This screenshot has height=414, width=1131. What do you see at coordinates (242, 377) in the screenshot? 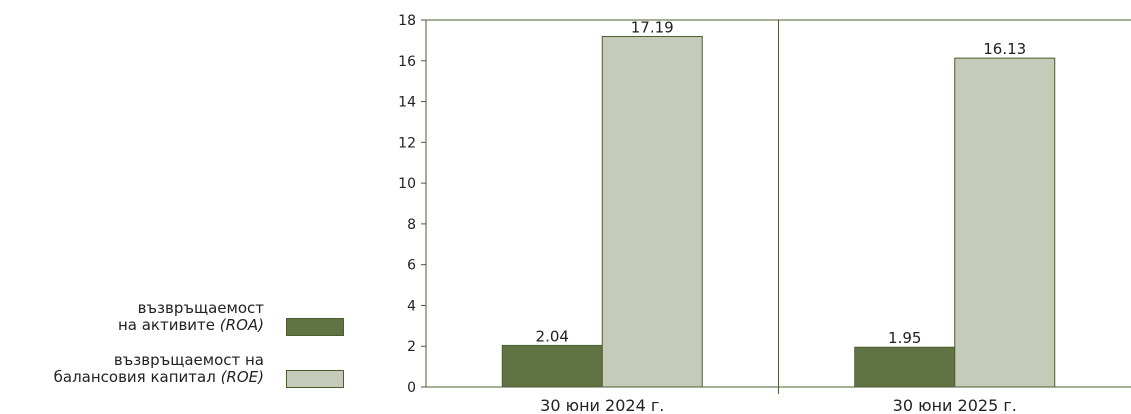
I see `legend-label-roe-abbr: (ROE)` at bounding box center [242, 377].